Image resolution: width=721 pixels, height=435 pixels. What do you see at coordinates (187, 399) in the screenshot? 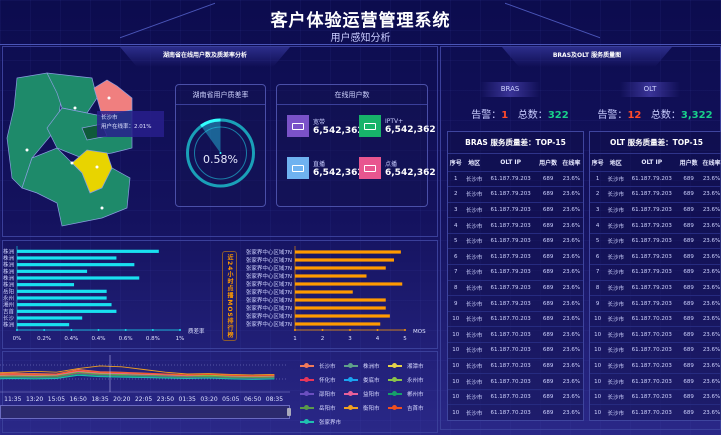
I see `x-tick-label: 01:35` at bounding box center [187, 399].